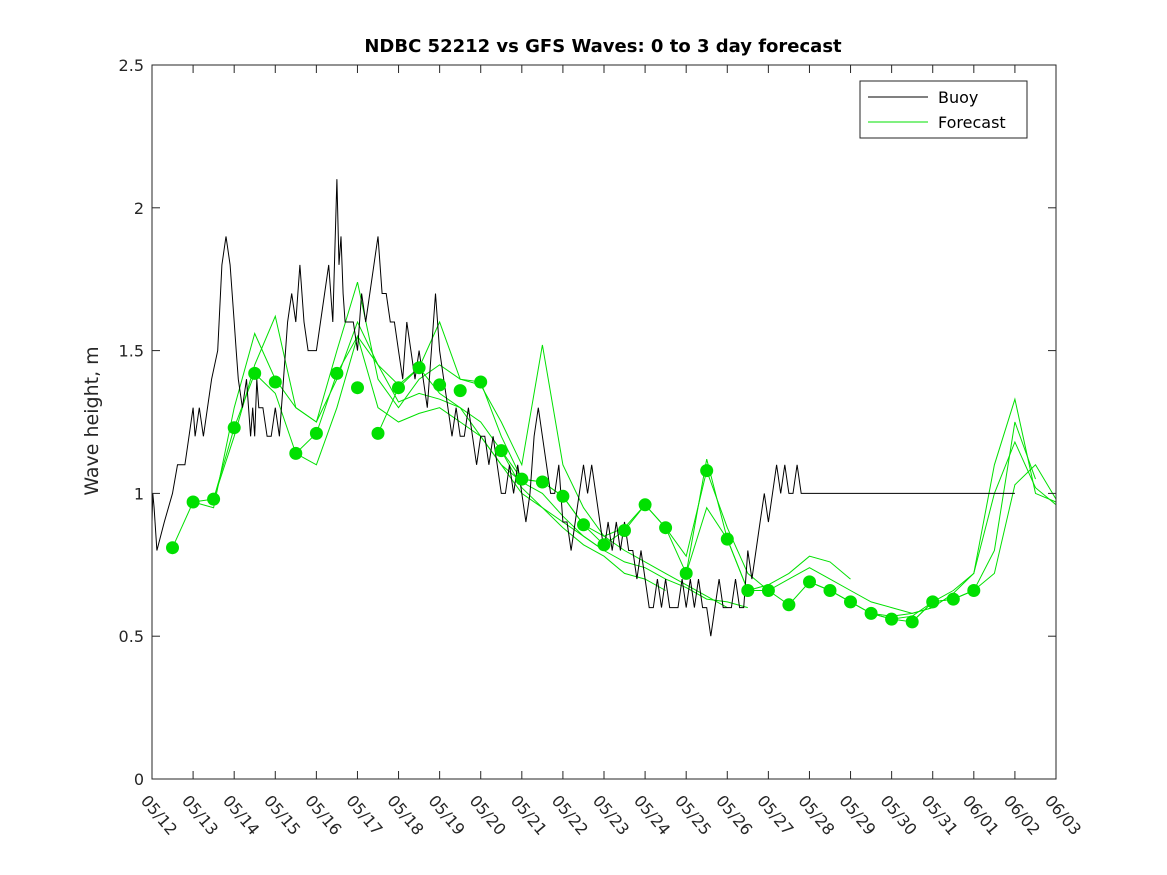 The width and height of the screenshot is (1167, 875). I want to click on x-tick-label: 05/22, so click(570, 815).